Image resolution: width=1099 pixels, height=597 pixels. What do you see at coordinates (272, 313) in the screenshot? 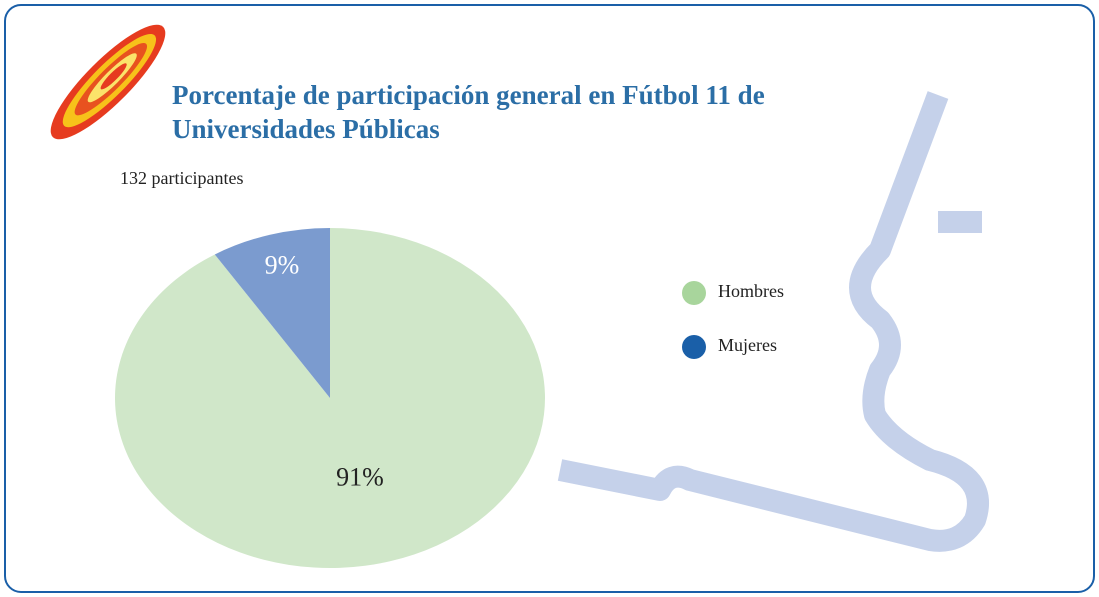
I see `pie-slice` at bounding box center [272, 313].